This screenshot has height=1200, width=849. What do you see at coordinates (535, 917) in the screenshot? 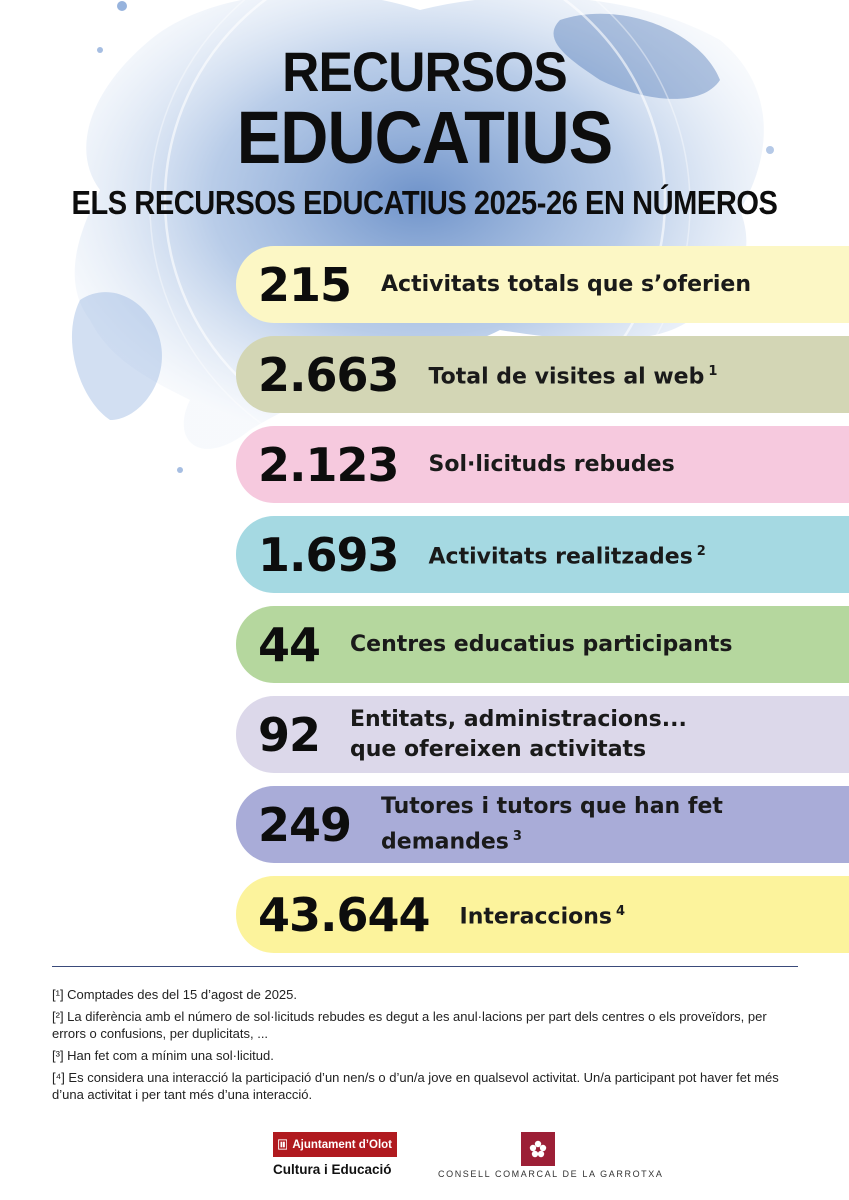
I see `stat-label-line: Interaccions` at bounding box center [535, 917].